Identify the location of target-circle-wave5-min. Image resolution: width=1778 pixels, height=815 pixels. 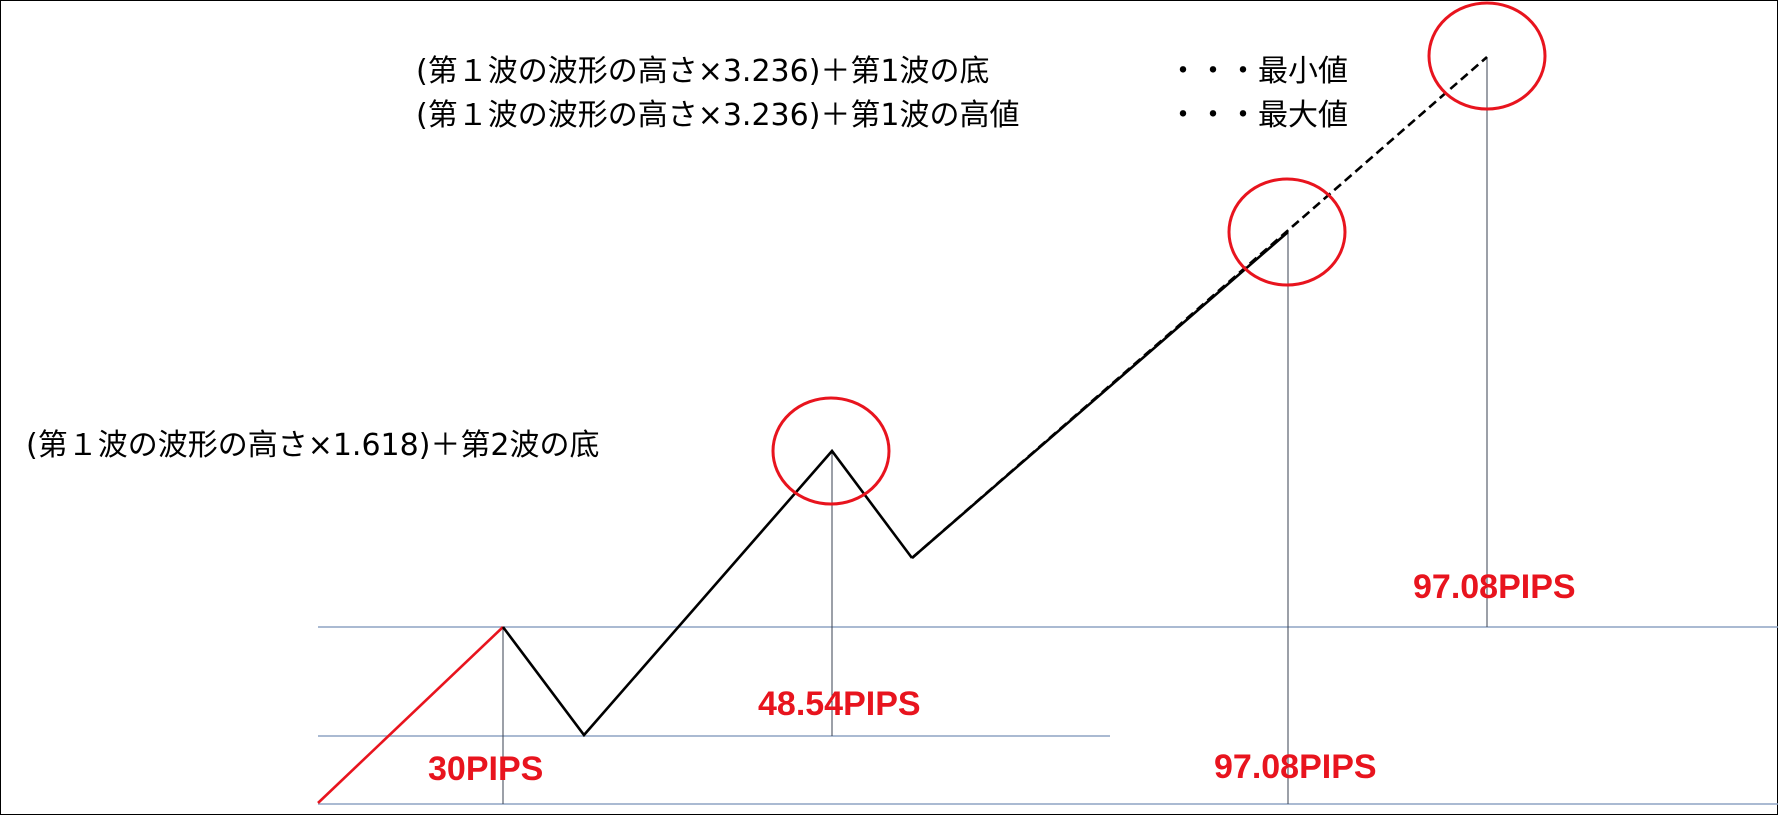
(1287, 232).